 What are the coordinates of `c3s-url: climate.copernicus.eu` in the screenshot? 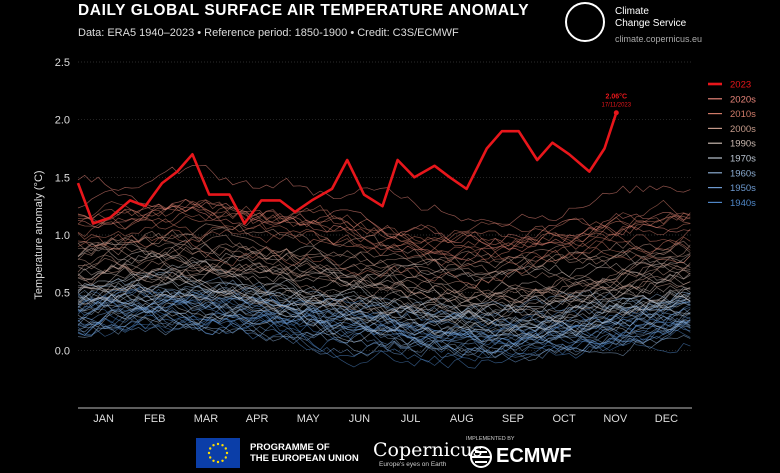 It's located at (659, 39).